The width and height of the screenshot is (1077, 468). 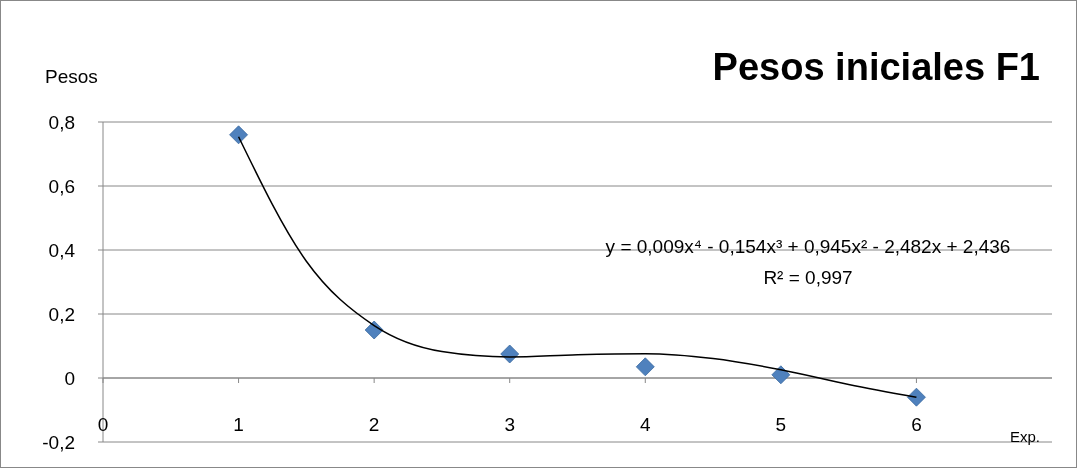 I want to click on y-tick-label: 0,4, so click(x=62, y=250).